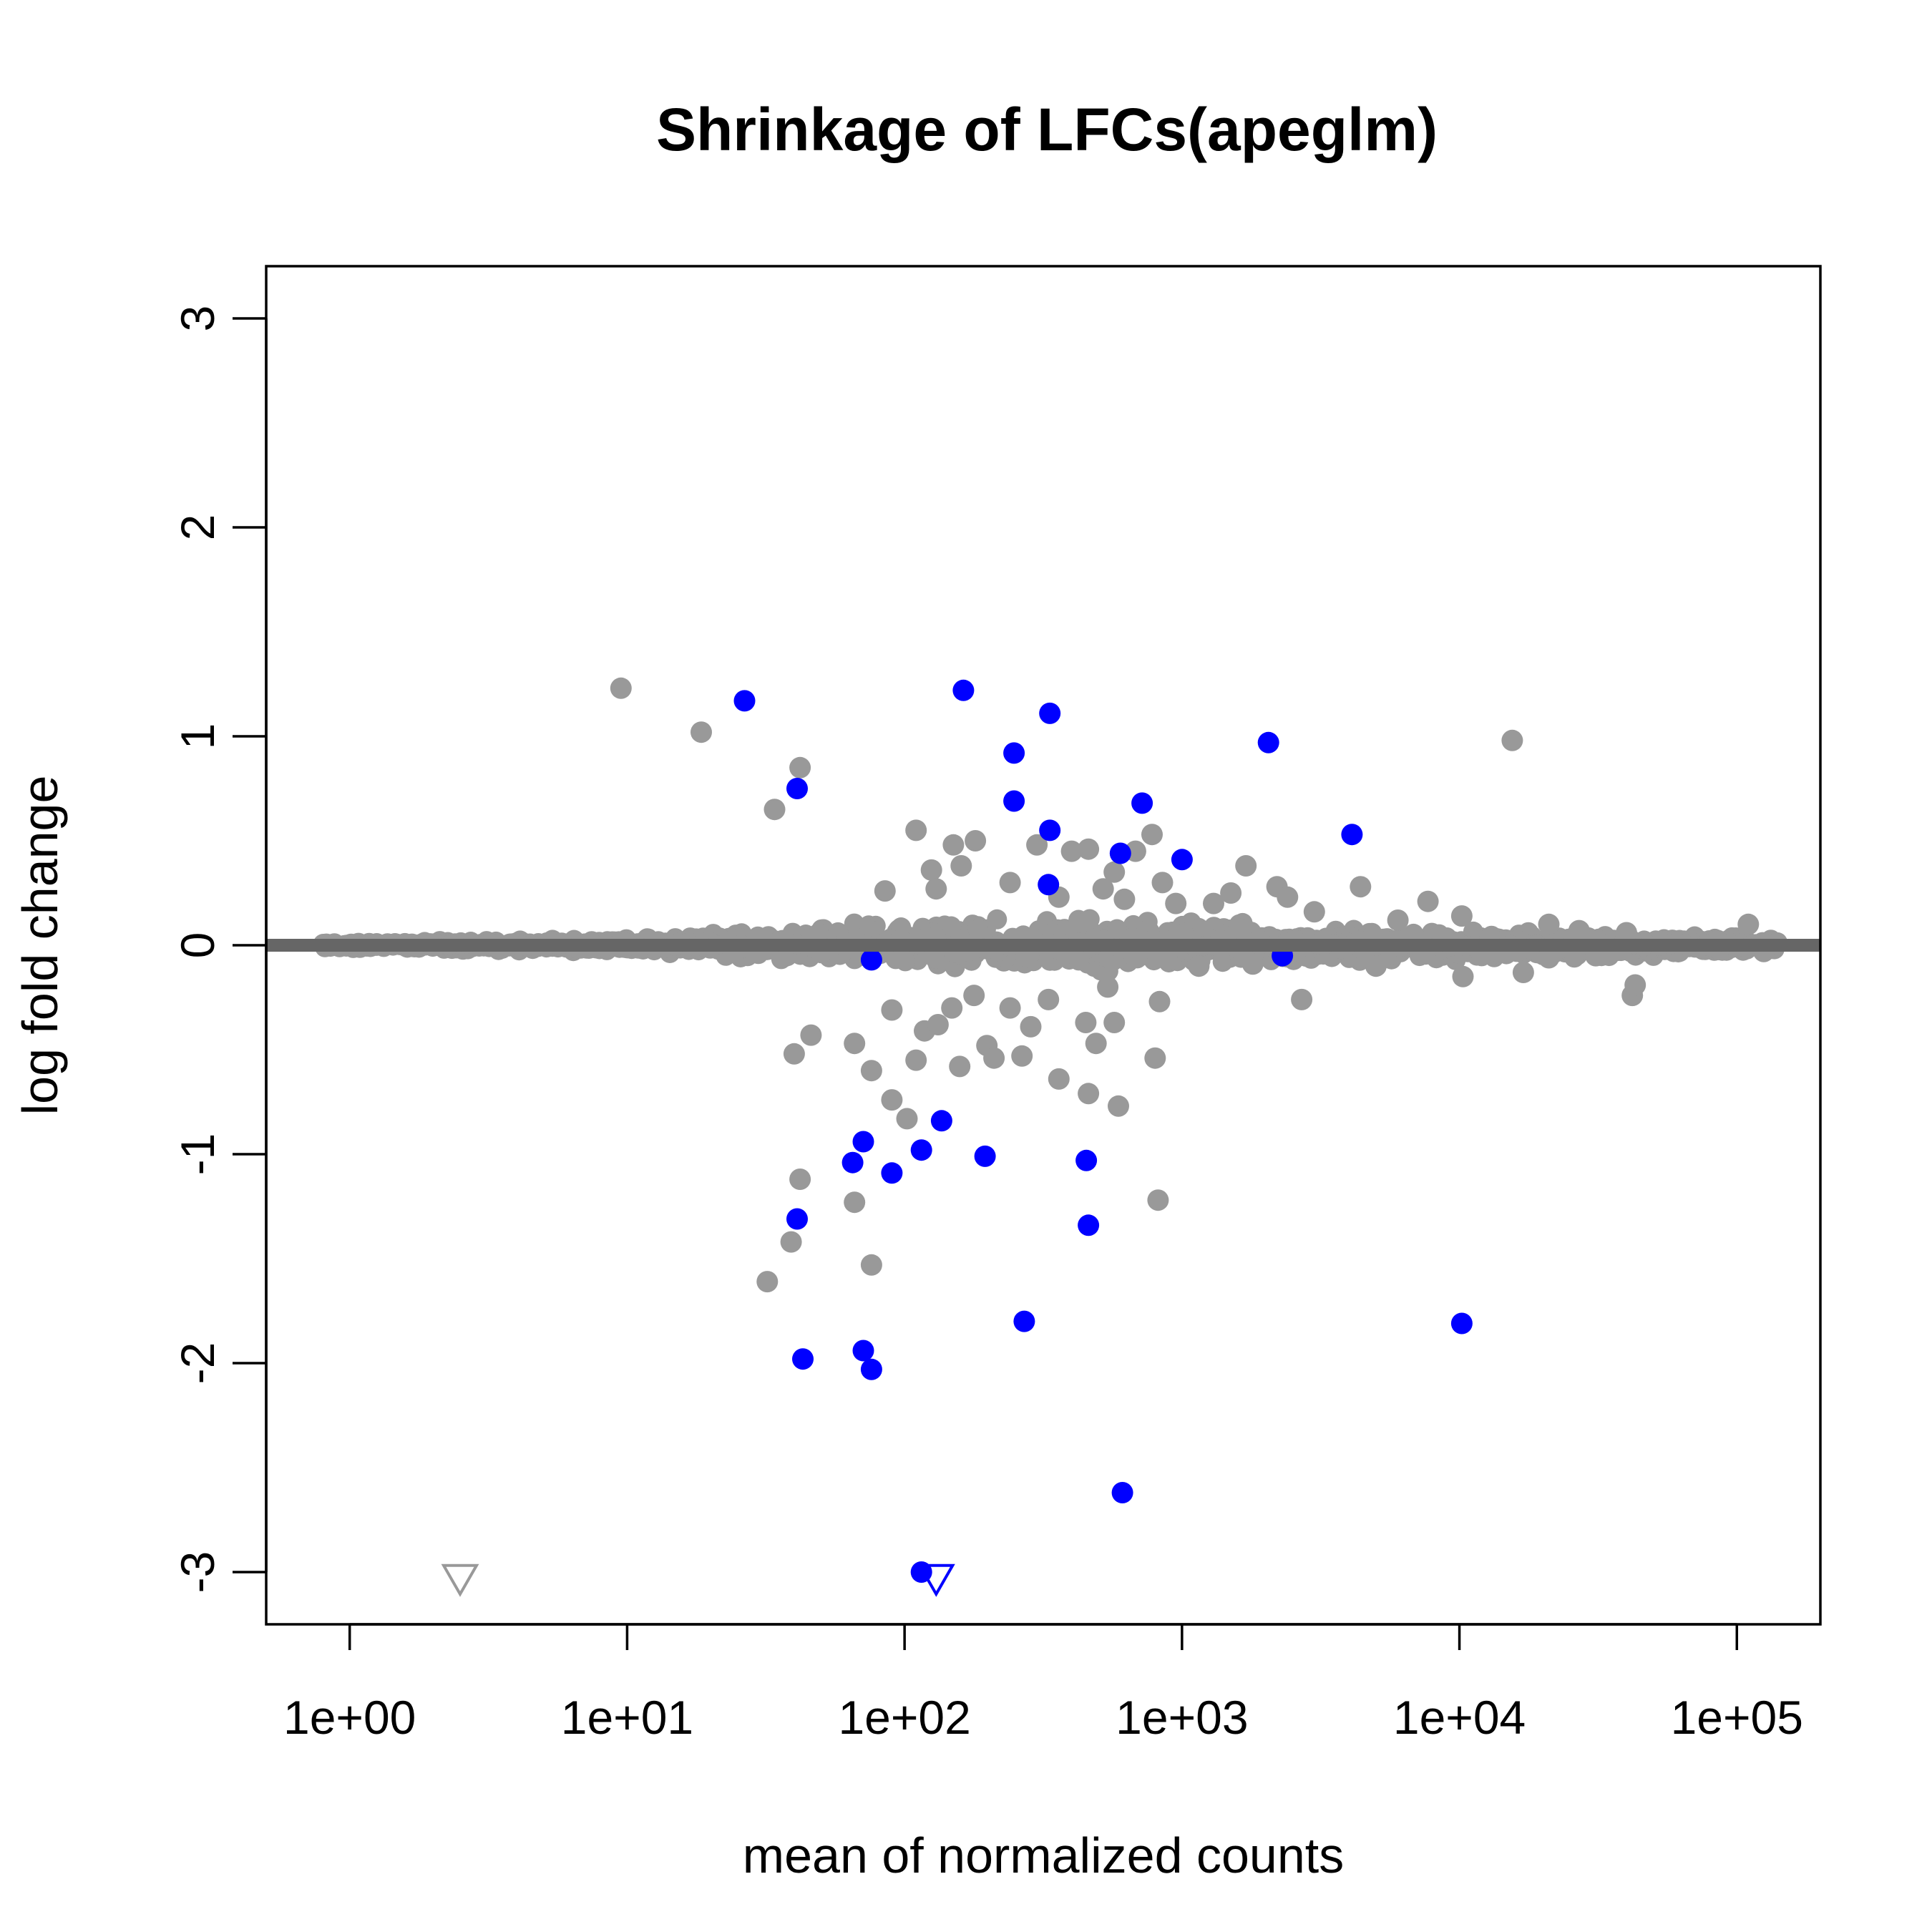 Image resolution: width=1932 pixels, height=1932 pixels. I want to click on y-tick-label: 1, so click(197, 736).